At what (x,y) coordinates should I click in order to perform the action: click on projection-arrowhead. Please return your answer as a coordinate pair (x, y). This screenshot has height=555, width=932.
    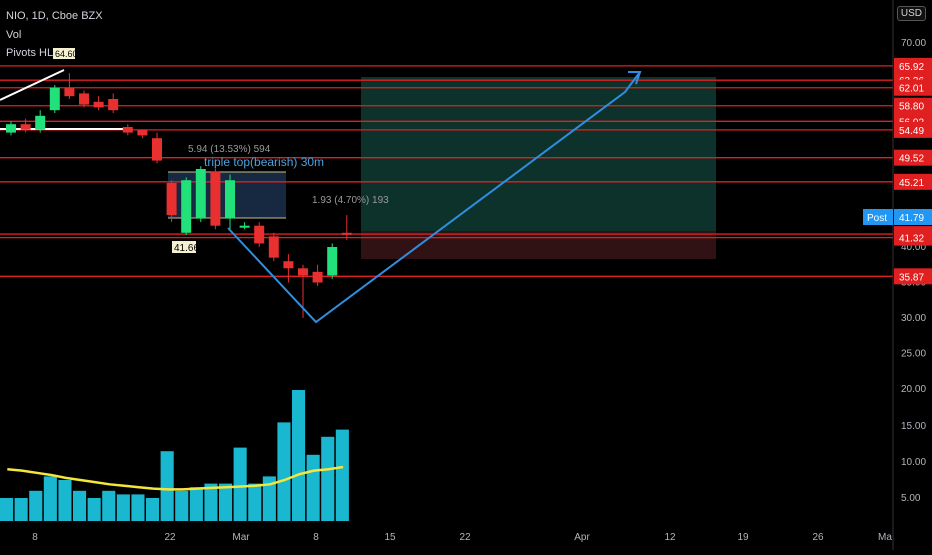
    Looking at the image, I should click on (635, 78).